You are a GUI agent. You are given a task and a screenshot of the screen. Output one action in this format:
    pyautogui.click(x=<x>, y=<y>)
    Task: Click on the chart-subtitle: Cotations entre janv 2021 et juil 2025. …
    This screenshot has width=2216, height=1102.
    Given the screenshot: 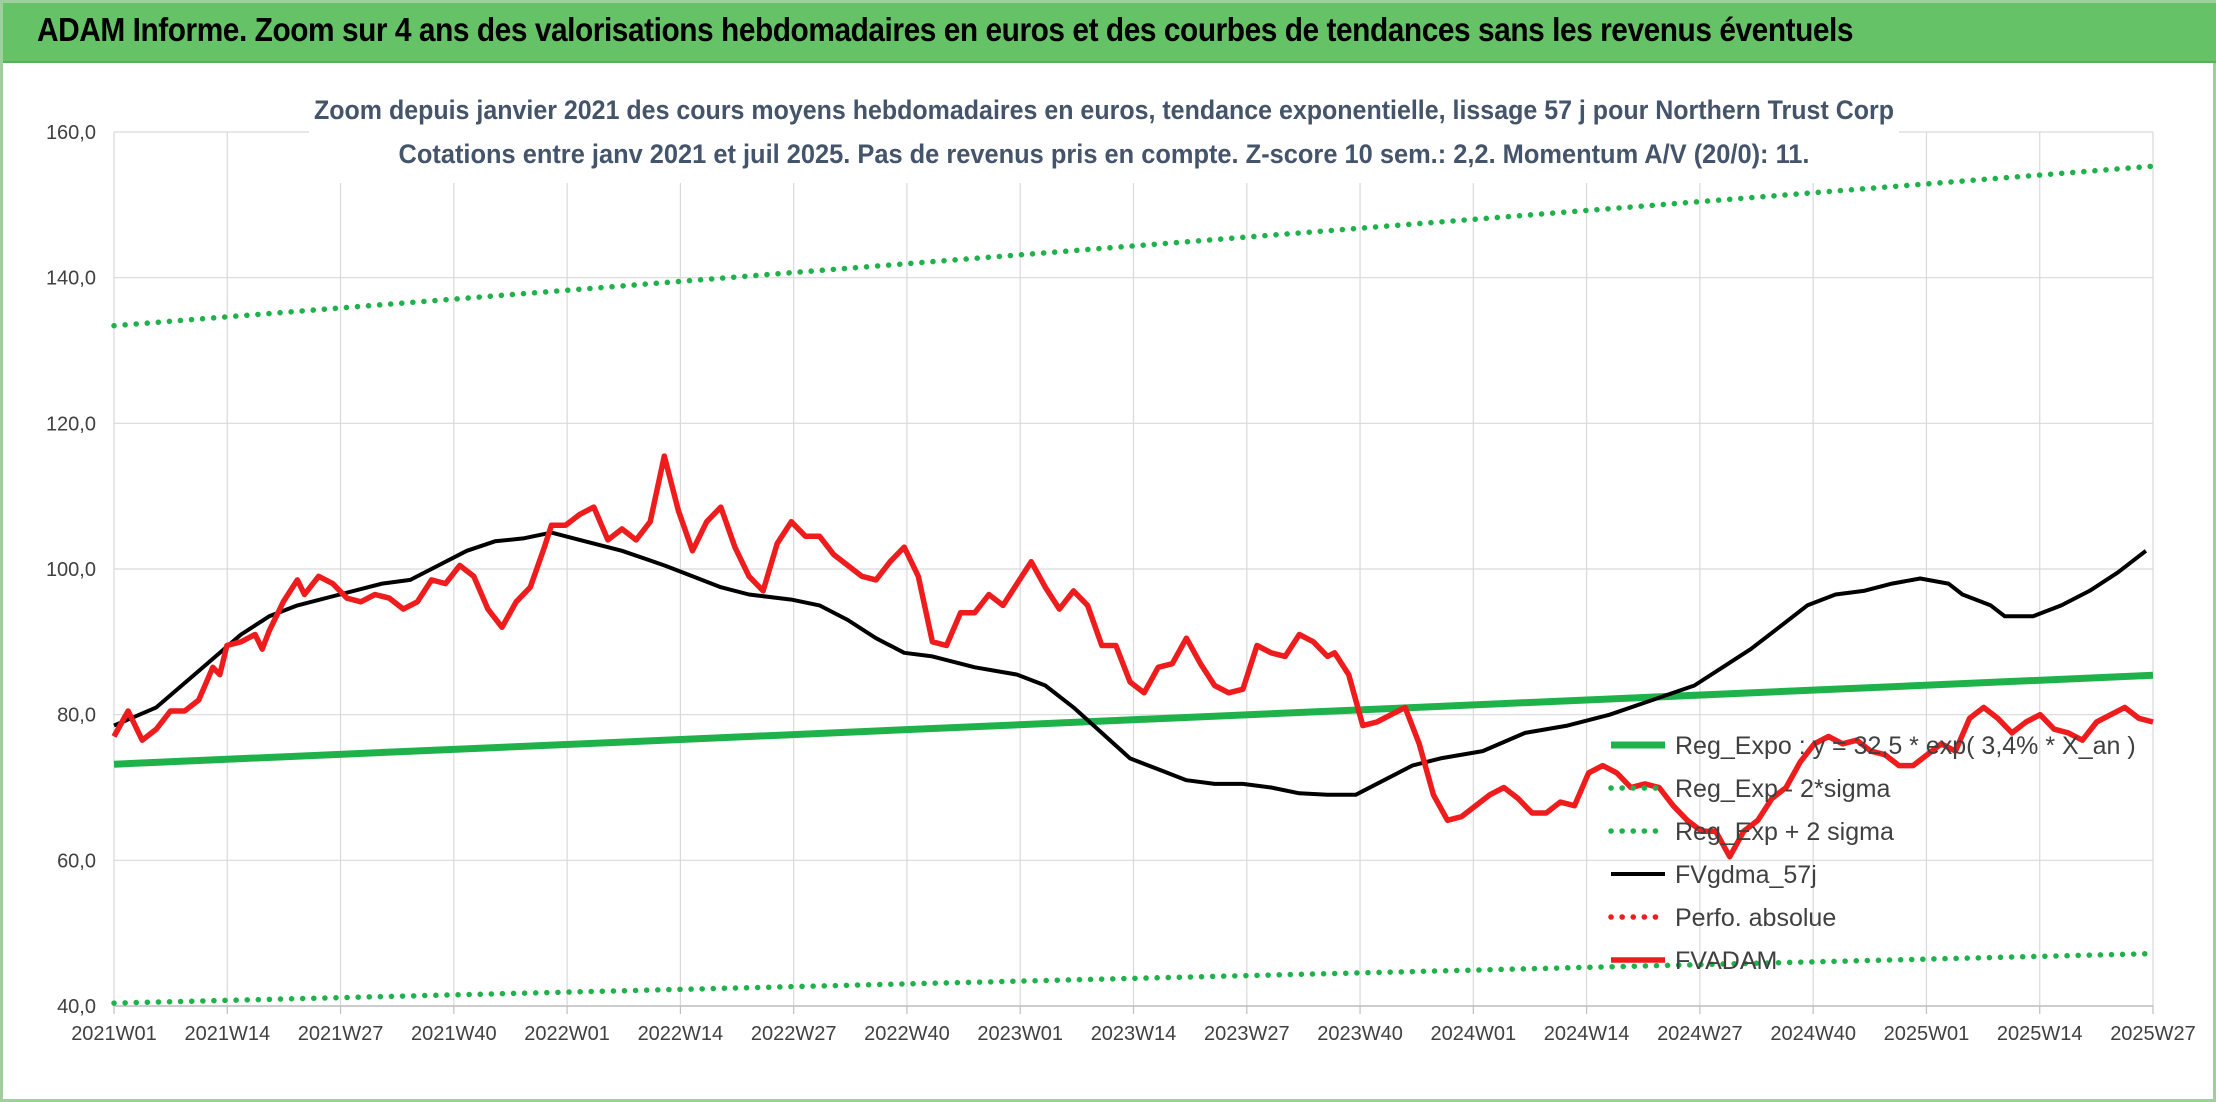 What is the action you would take?
    pyautogui.click(x=1104, y=154)
    